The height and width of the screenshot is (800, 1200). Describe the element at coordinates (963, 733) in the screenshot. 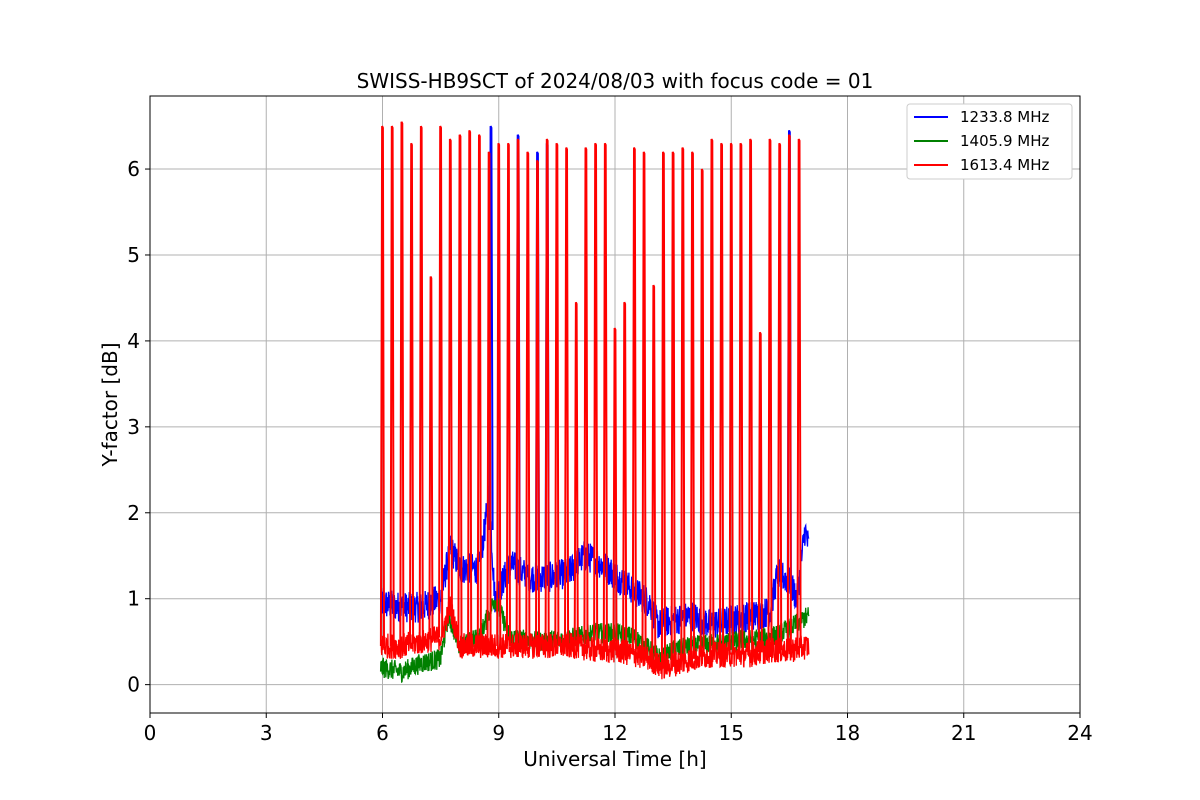

I see `x-tick-label: 21` at that location.